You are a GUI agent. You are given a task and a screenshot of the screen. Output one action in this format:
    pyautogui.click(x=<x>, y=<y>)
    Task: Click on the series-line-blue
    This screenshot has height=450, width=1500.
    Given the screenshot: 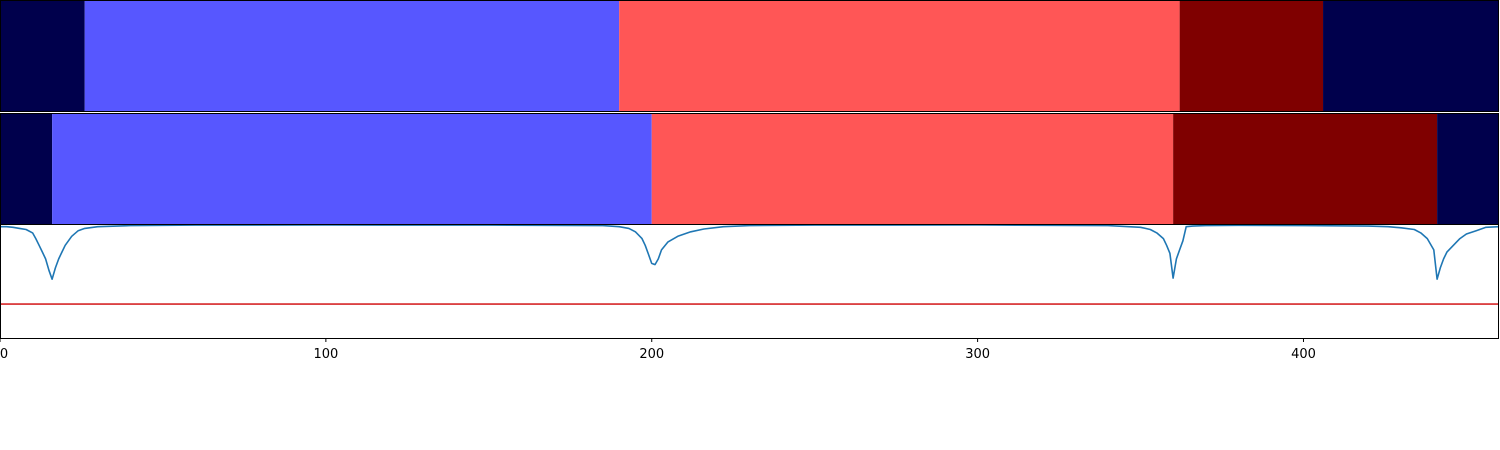 What is the action you would take?
    pyautogui.click(x=749, y=253)
    